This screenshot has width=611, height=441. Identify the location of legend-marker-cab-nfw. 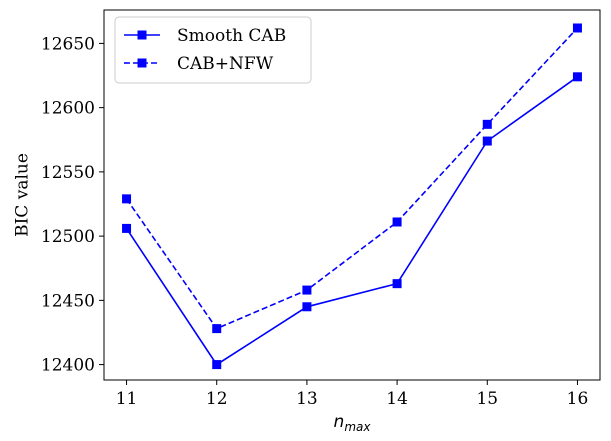
(142, 63).